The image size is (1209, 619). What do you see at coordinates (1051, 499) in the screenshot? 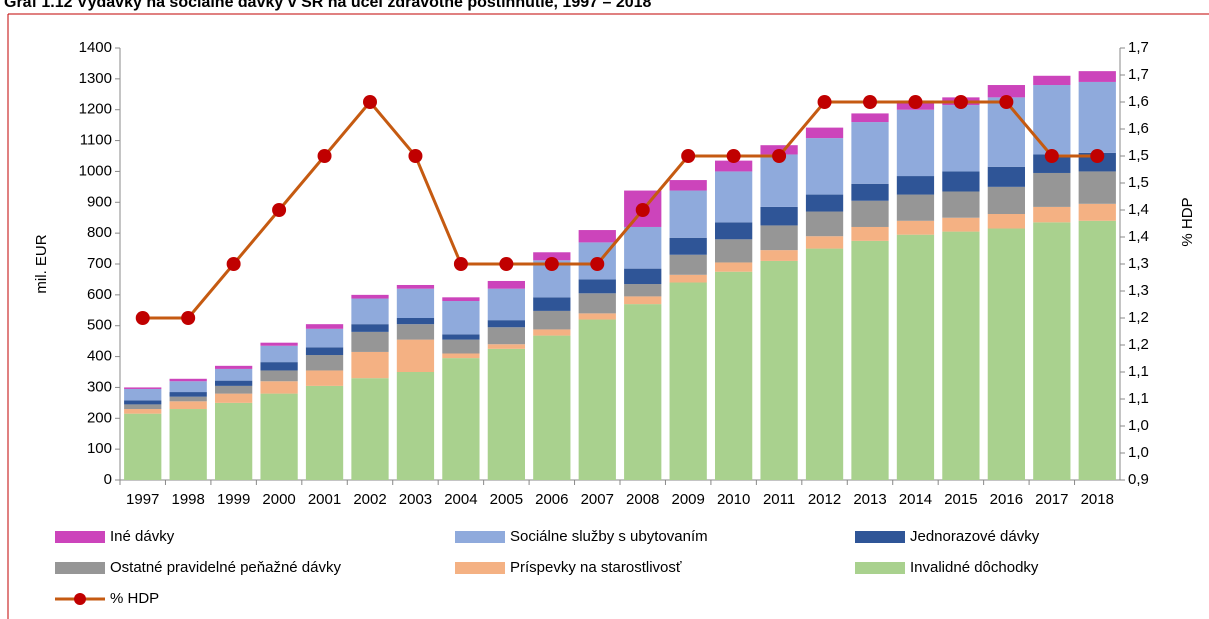
I see `x-tick-label: 2017` at bounding box center [1051, 499].